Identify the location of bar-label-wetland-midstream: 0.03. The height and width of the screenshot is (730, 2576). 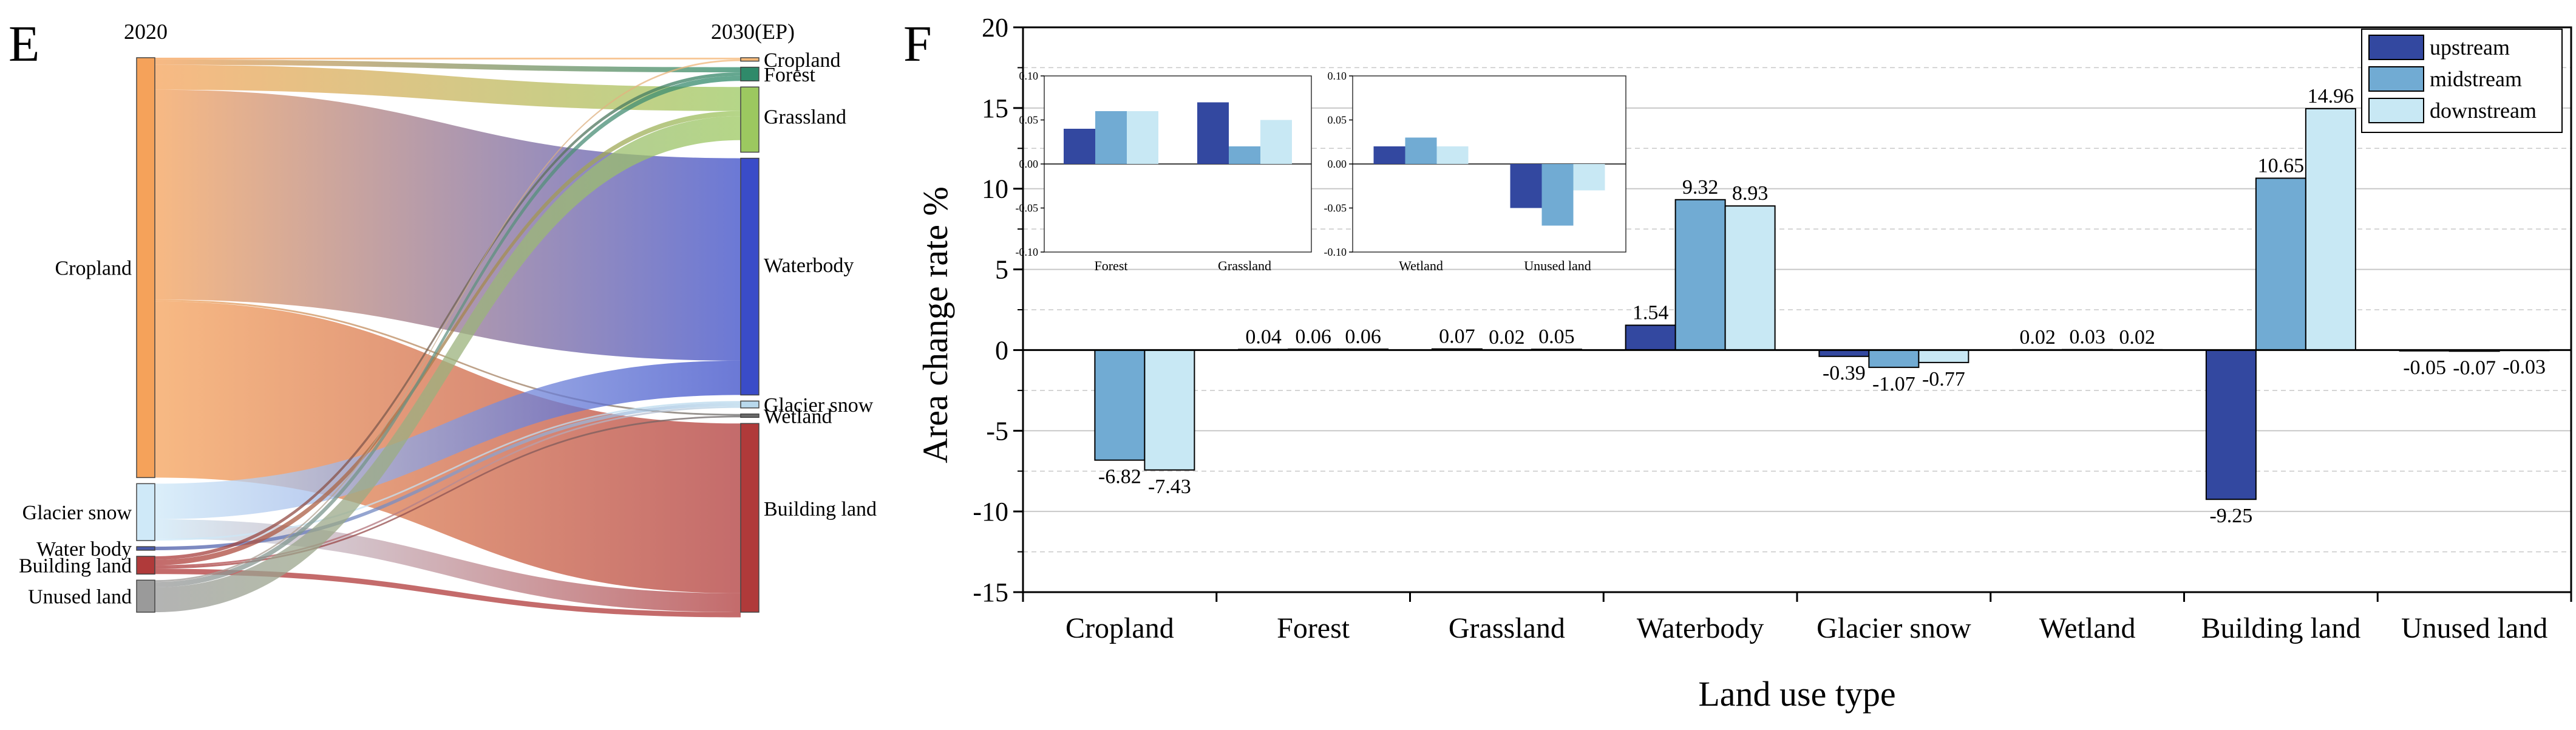
(2087, 337).